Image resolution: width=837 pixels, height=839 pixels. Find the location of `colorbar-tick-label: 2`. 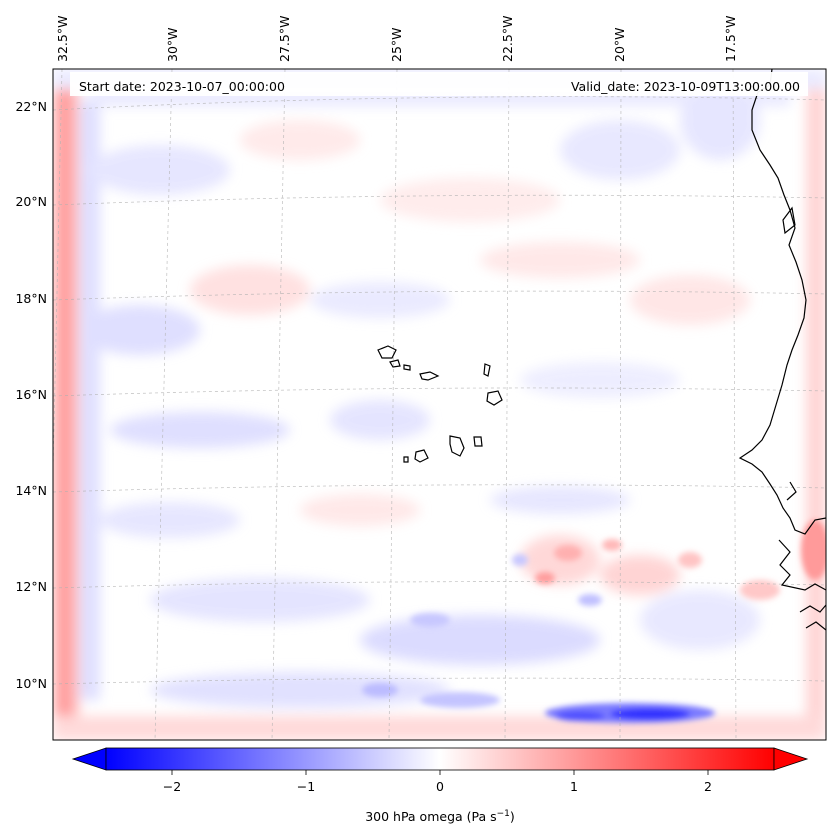

colorbar-tick-label: 2 is located at coordinates (708, 786).